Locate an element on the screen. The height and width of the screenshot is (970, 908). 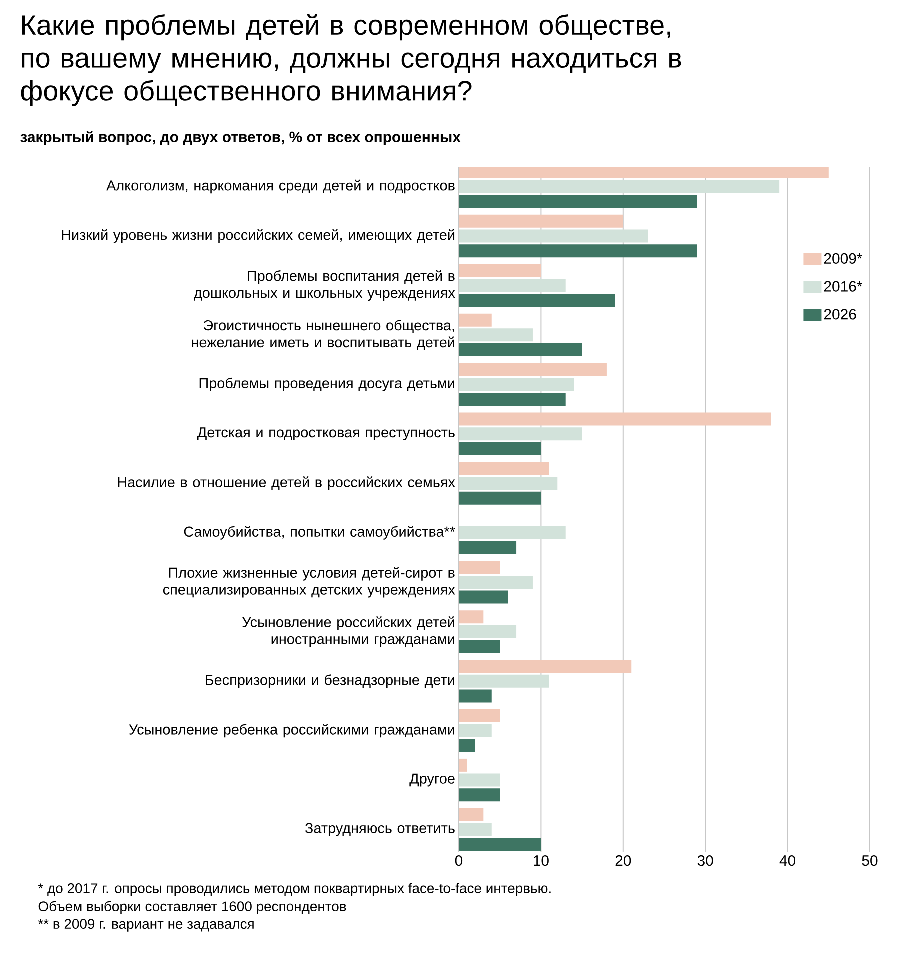
y-tick-label: Плохие жизненные условия детей-сирот в специализированных детских учреждениях is located at coordinates (309, 582).